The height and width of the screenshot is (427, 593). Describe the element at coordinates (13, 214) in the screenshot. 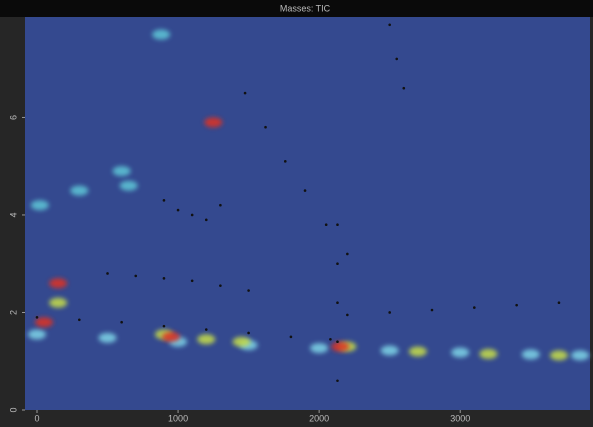

I see `y-tick-label: 4` at that location.